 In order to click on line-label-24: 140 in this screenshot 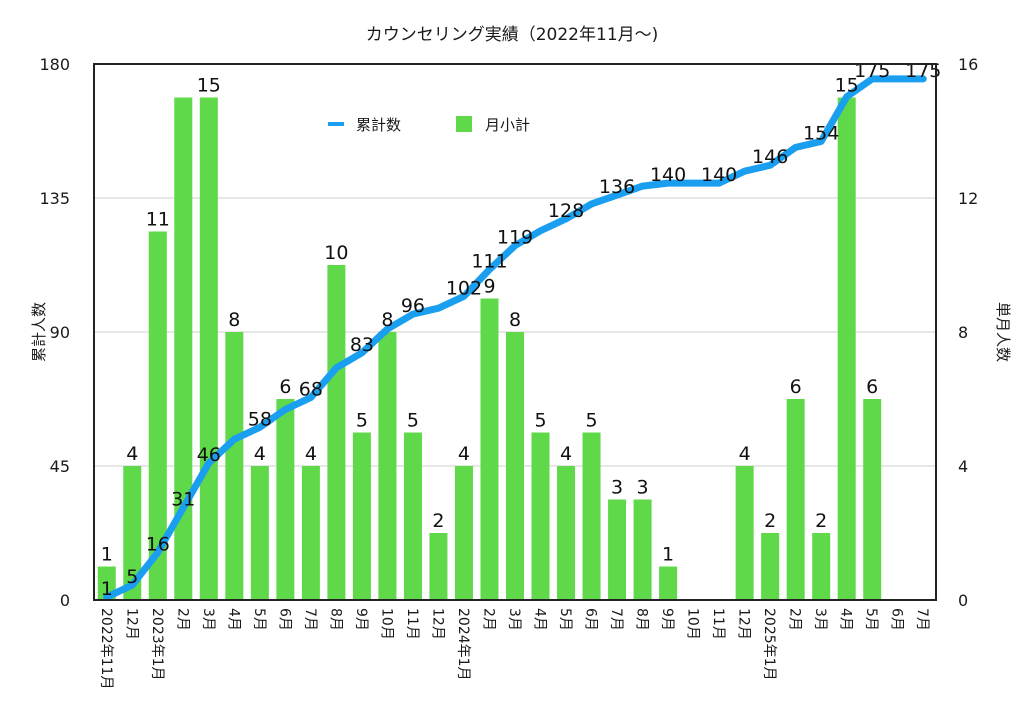, I will do `click(719, 175)`.